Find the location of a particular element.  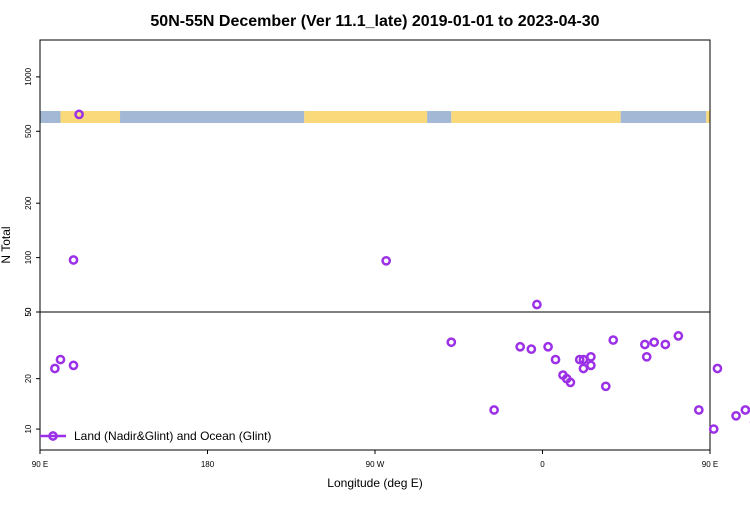

y-tick-label: 20 is located at coordinates (28, 378).